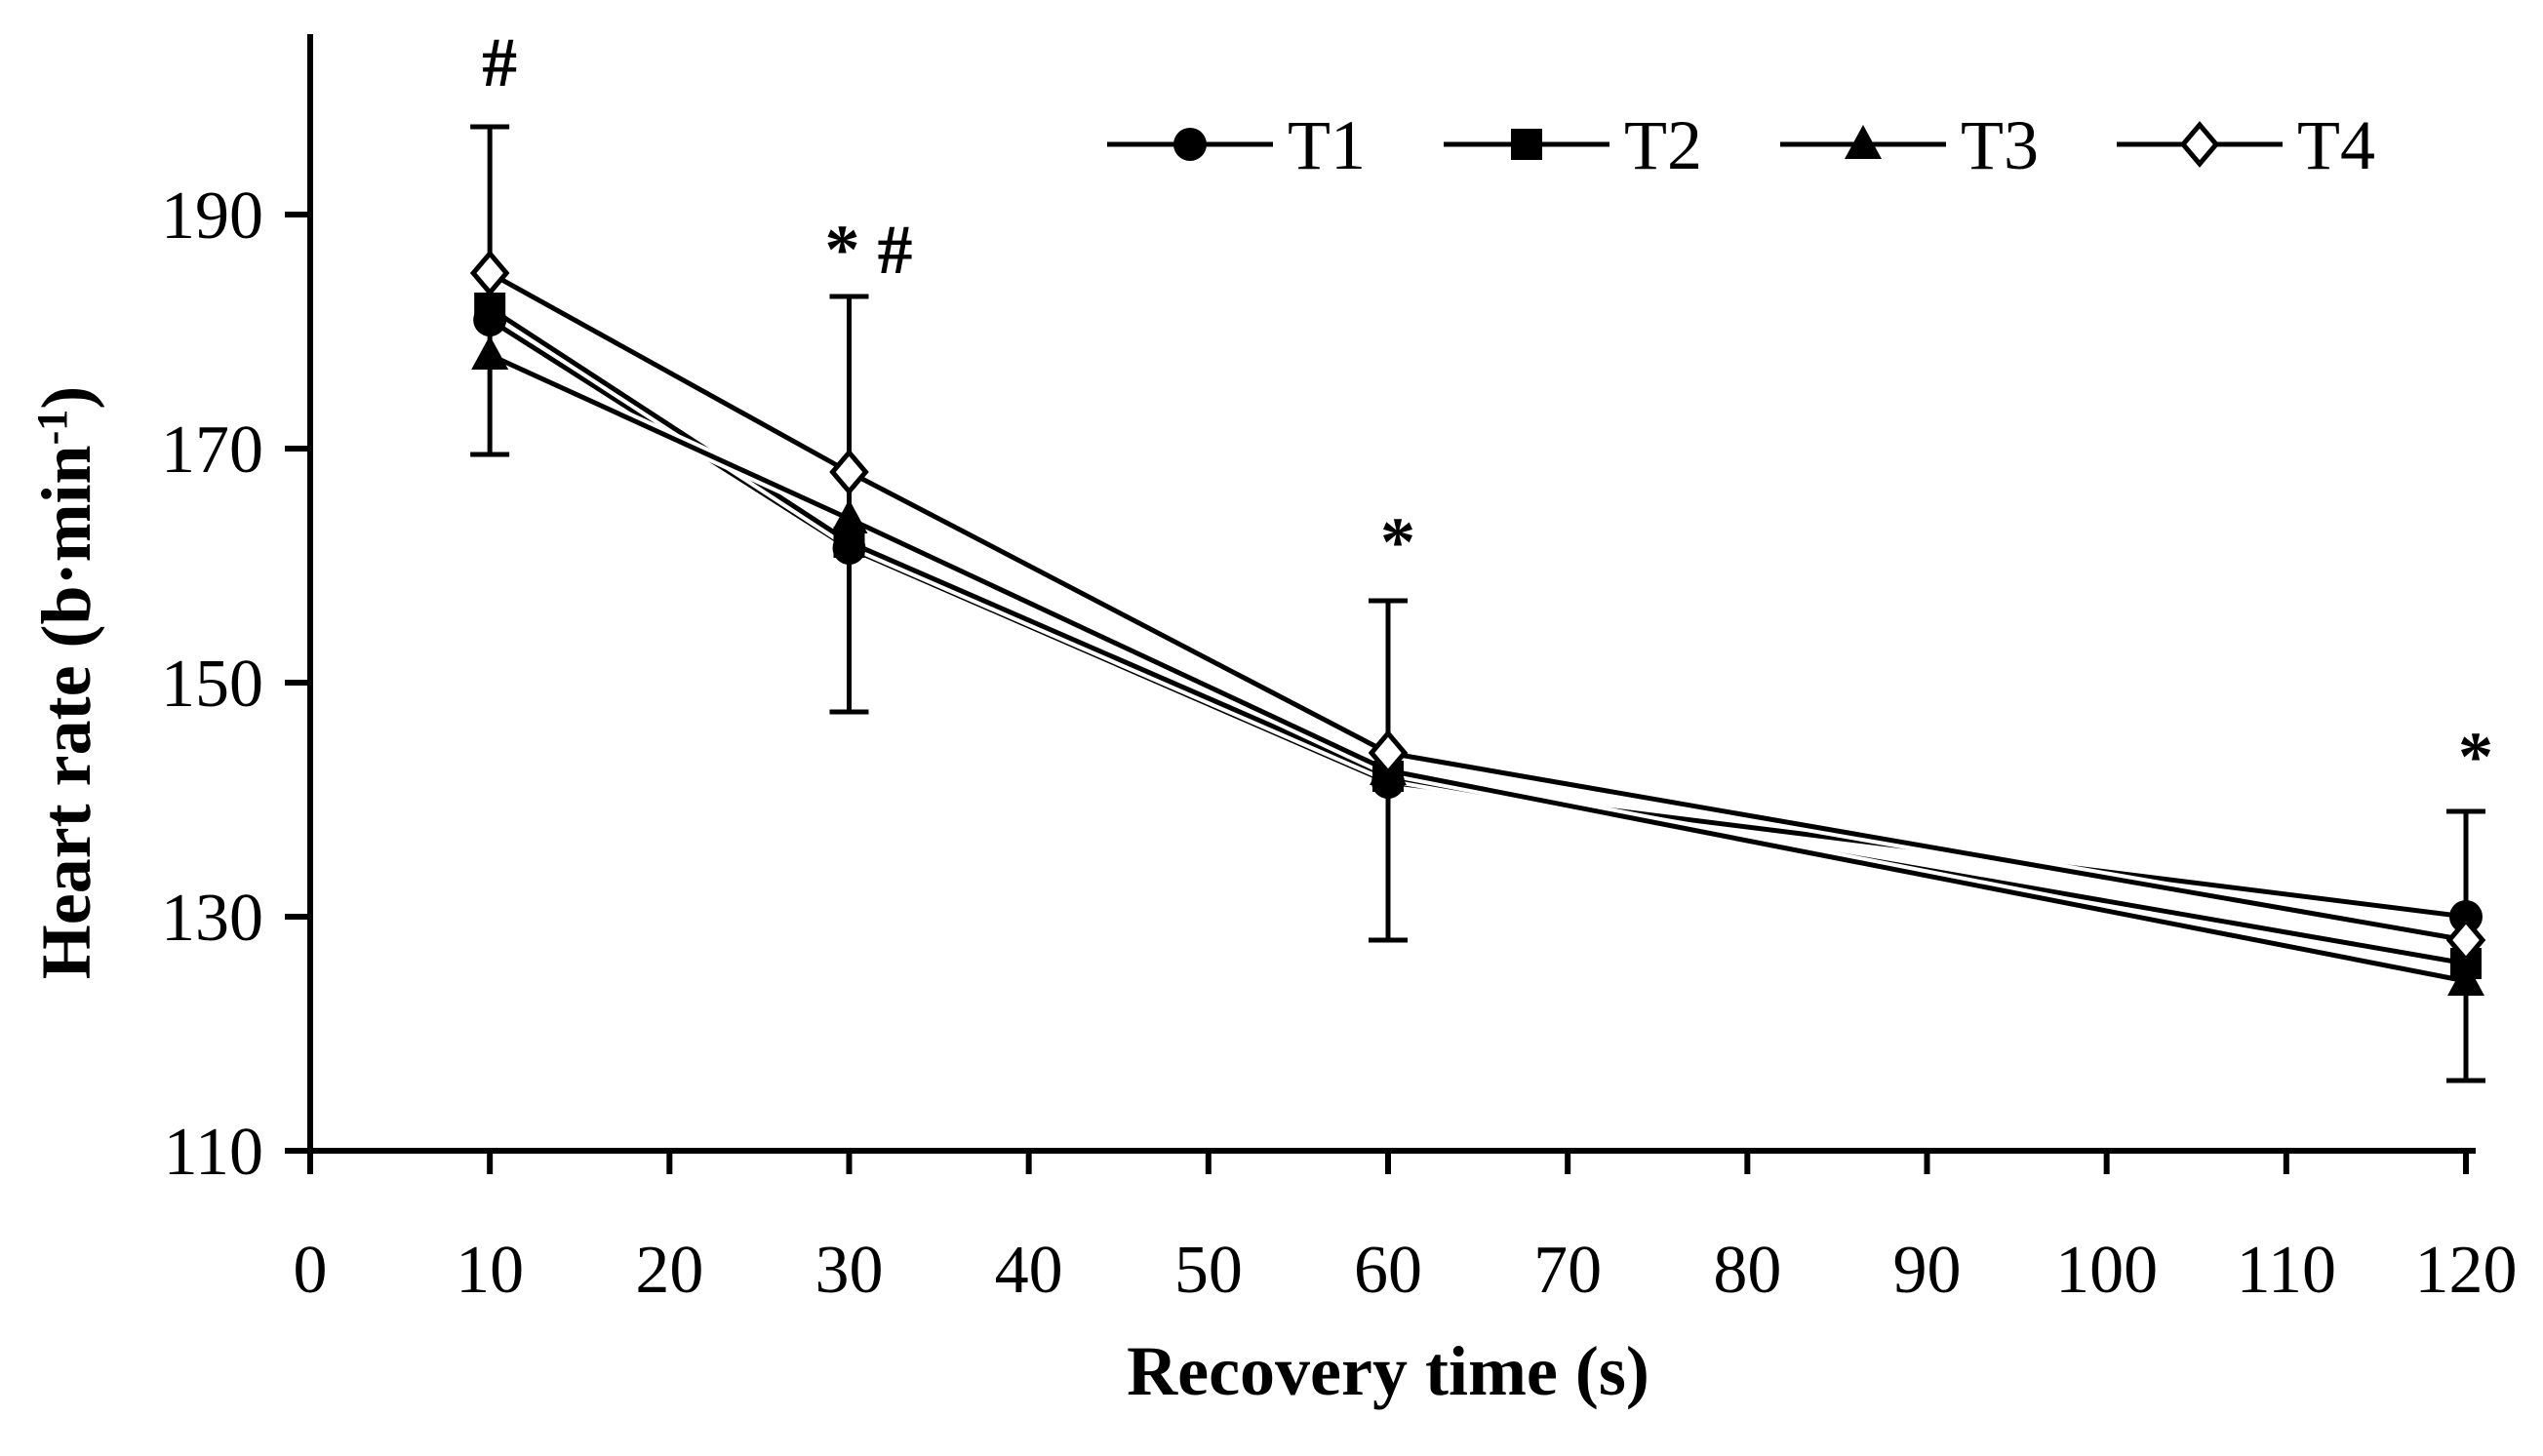 The width and height of the screenshot is (2543, 1456). I want to click on legend-marker-t4, so click(2199, 144).